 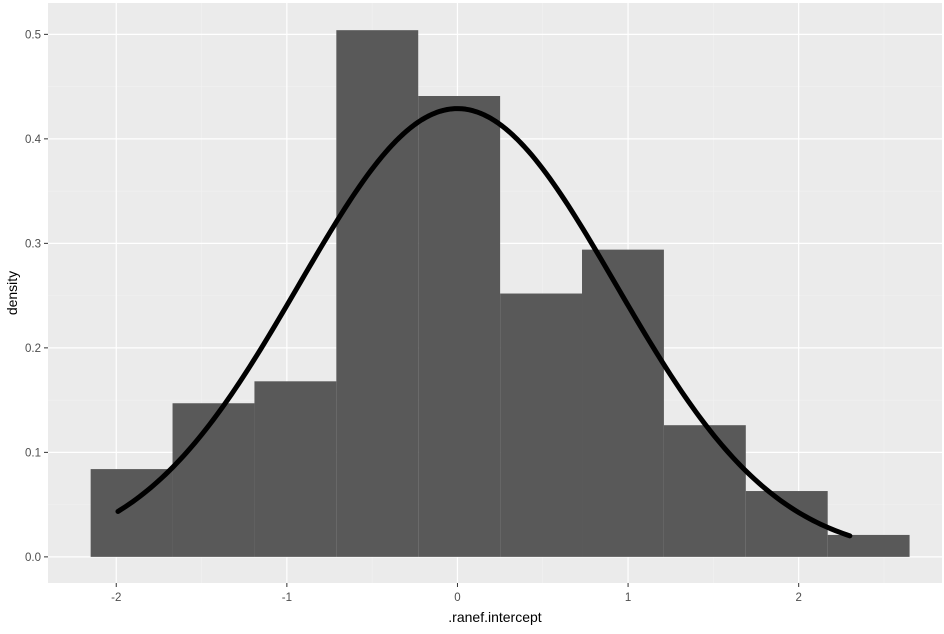 I want to click on x-tick-label: 0, so click(x=457, y=598).